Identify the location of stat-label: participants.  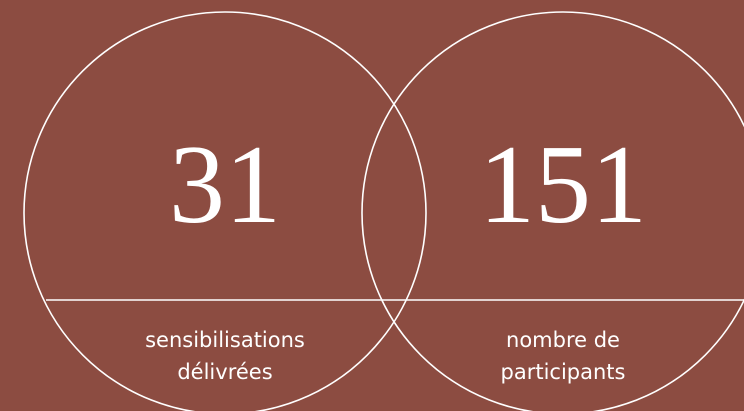
(563, 372).